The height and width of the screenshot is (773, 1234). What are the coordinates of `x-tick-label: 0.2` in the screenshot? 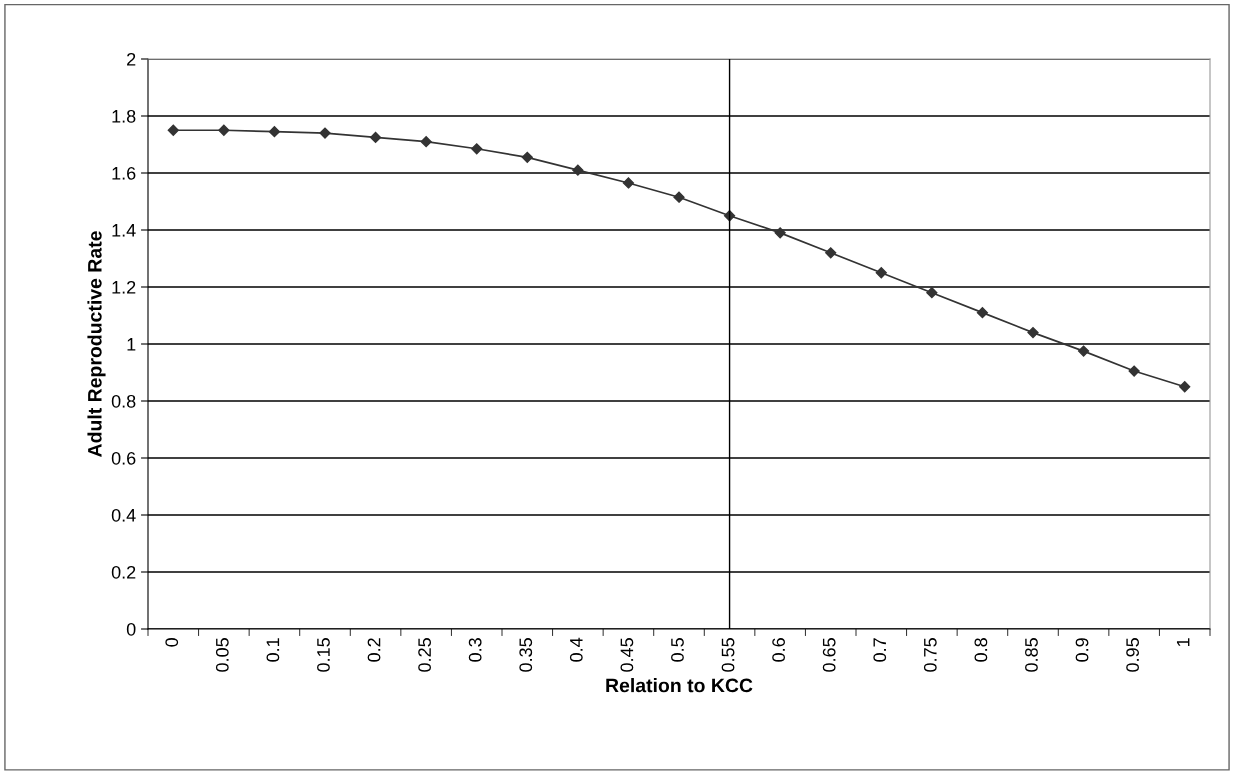 It's located at (374, 650).